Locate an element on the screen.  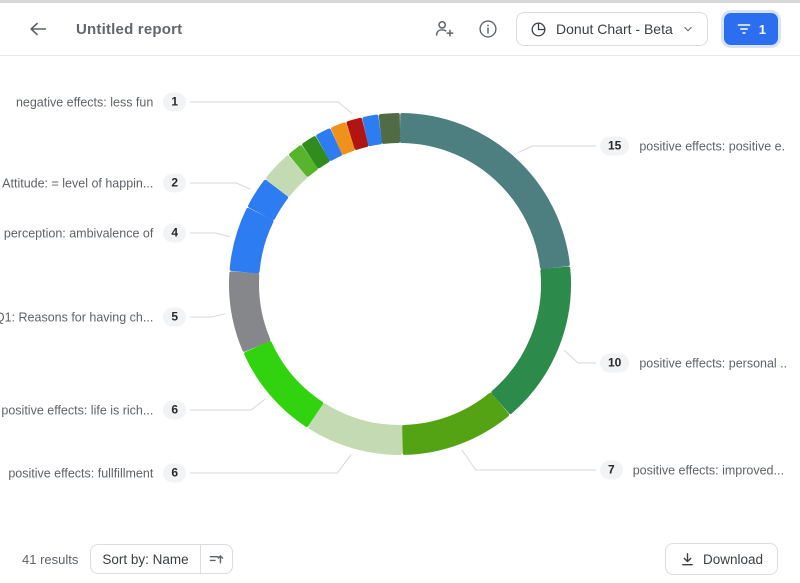
download-button: Download is located at coordinates (721, 559).